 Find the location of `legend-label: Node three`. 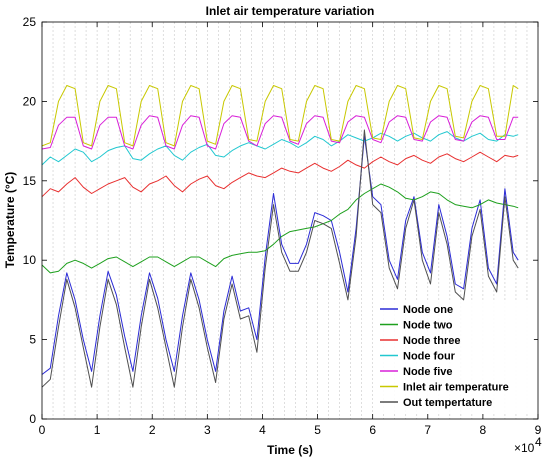

legend-label: Node three is located at coordinates (431, 341).